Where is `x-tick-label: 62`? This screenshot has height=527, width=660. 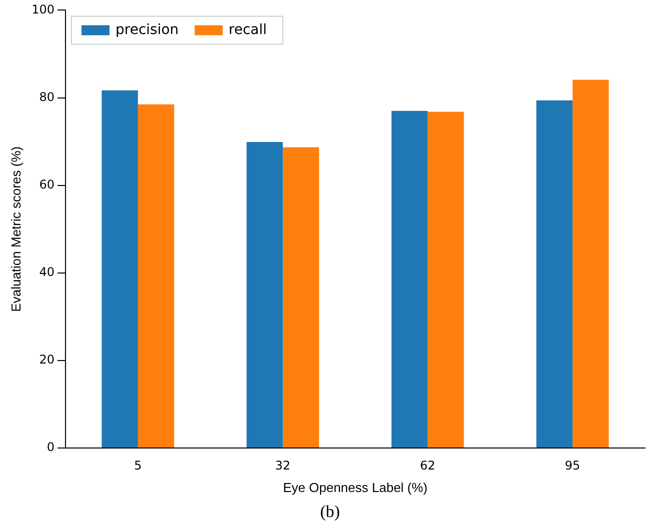
x-tick-label: 62 is located at coordinates (428, 465).